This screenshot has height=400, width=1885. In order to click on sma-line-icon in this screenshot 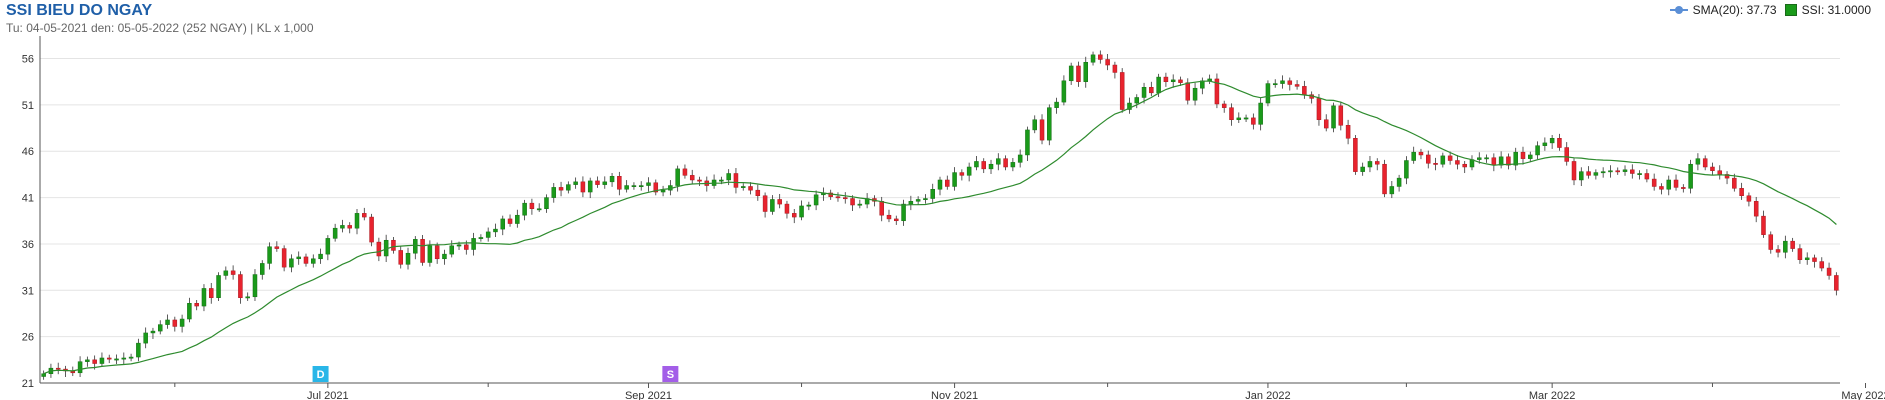, I will do `click(1678, 10)`.